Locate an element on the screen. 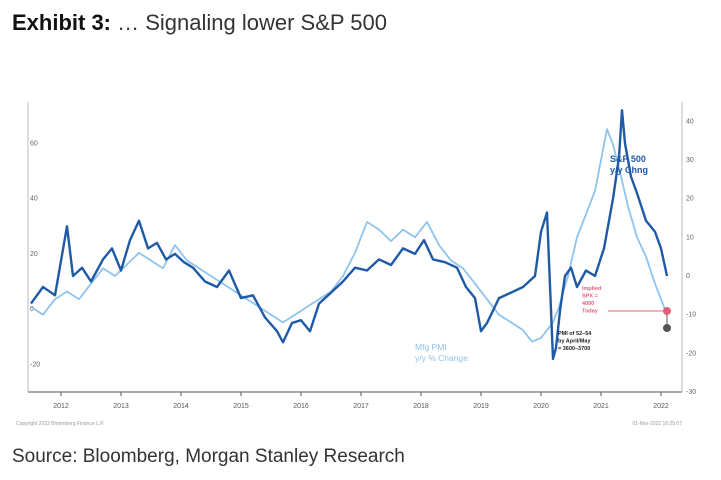  exhibit-label: Exhibit 3: is located at coordinates (62, 22).